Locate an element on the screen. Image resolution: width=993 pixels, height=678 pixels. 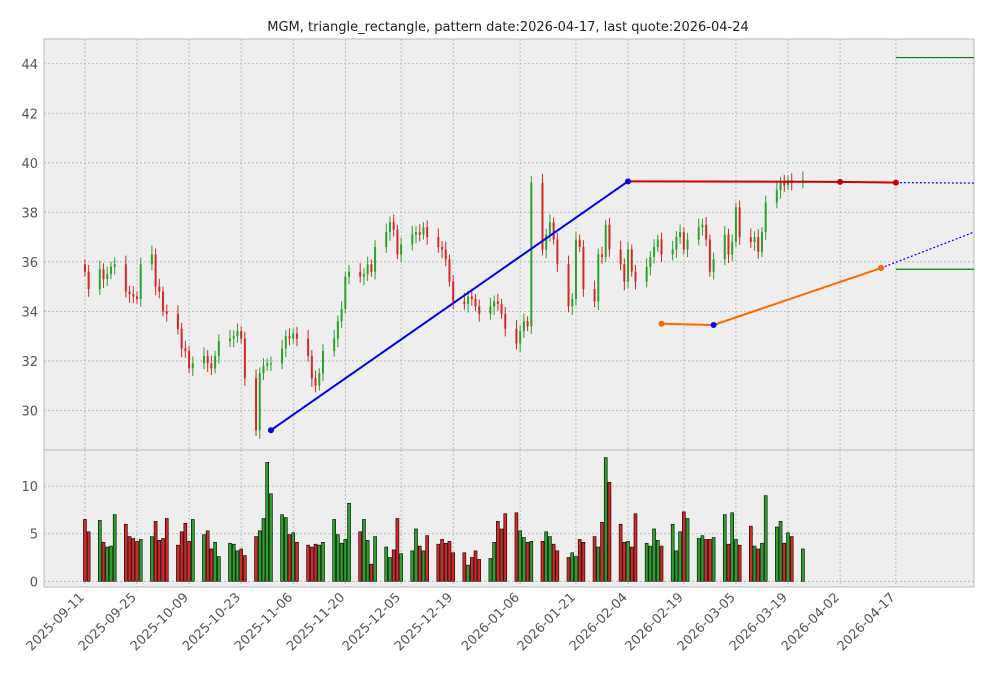
volume-tick-label: 10 is located at coordinates (29, 487).